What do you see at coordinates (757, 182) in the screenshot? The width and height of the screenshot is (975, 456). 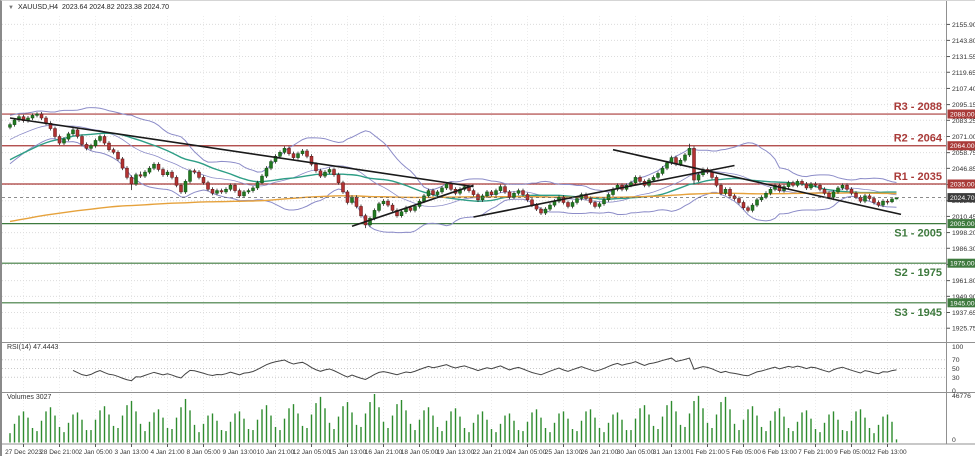 I see `descending-trendline-recent` at bounding box center [757, 182].